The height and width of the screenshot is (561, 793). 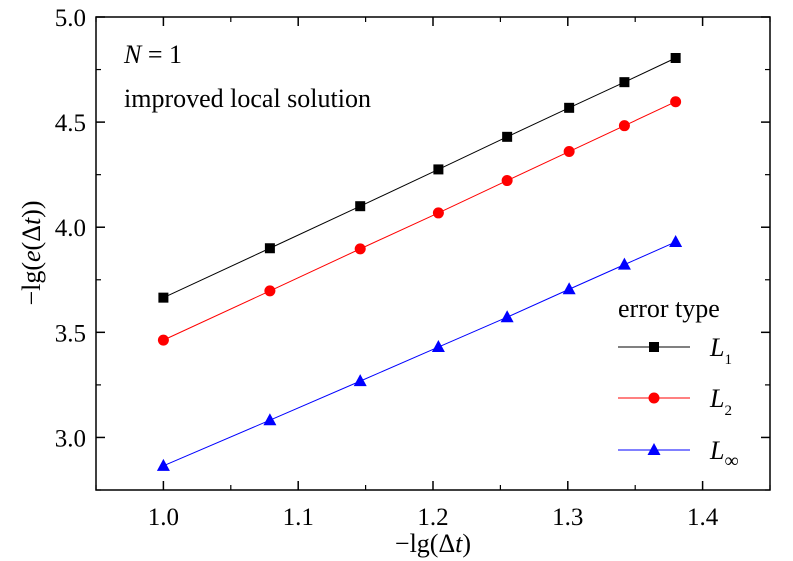 I want to click on y-tick-label: 5.0, so click(x=70, y=18).